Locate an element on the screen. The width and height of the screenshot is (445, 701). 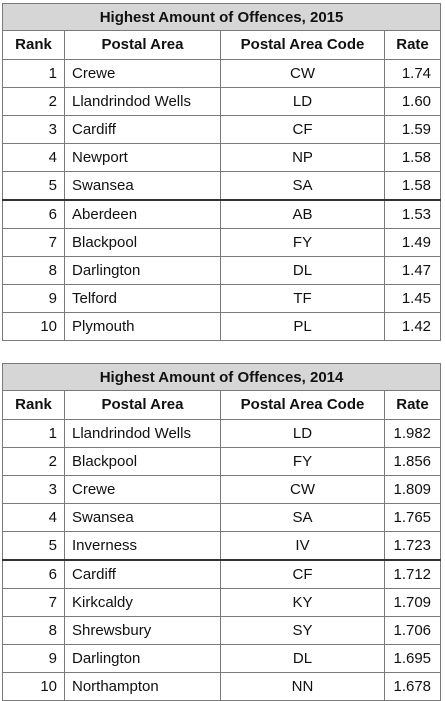
table-row: 3 Crewe CW 1.809 is located at coordinates (222, 489).